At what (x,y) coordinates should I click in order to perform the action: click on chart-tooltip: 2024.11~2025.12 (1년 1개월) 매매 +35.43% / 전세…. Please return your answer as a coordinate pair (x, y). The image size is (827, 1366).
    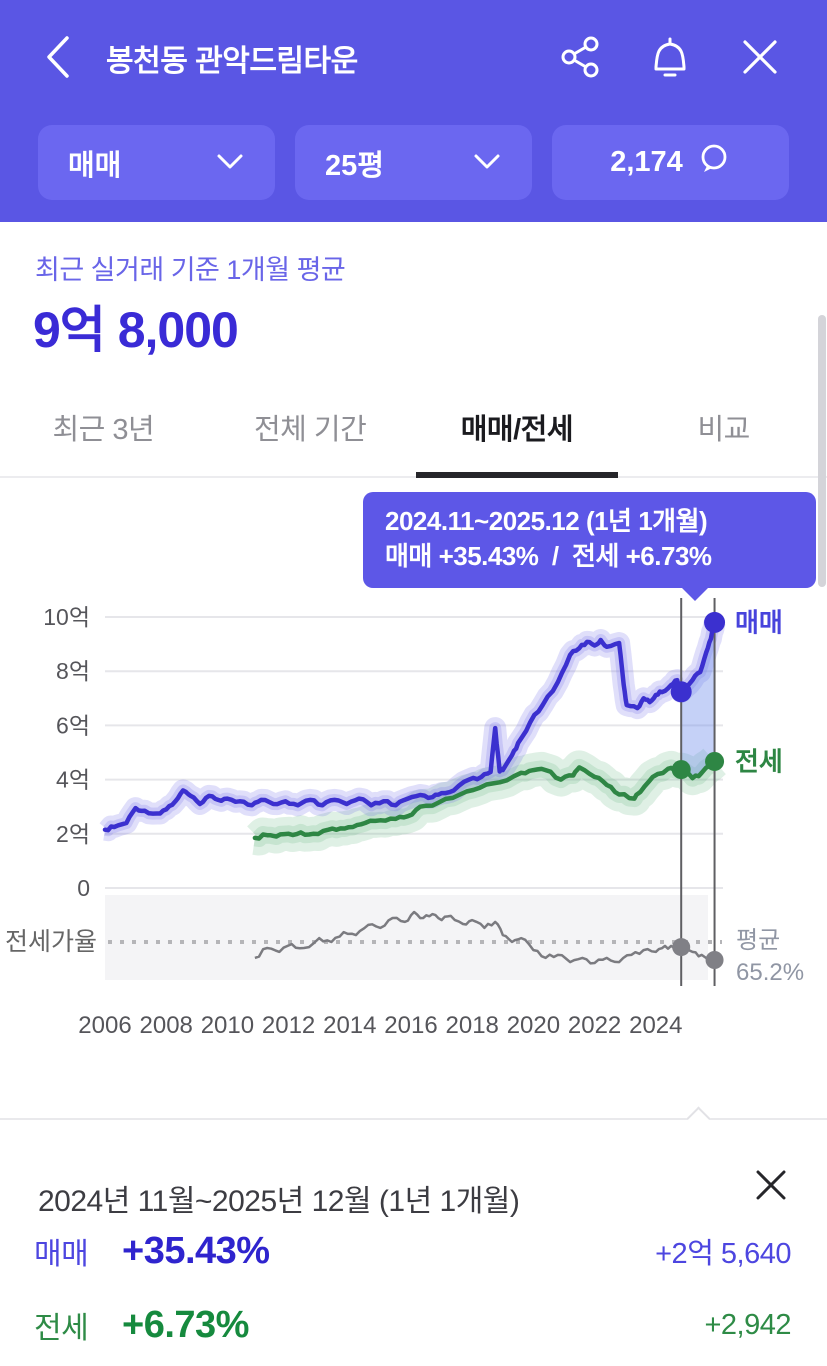
    Looking at the image, I should click on (589, 546).